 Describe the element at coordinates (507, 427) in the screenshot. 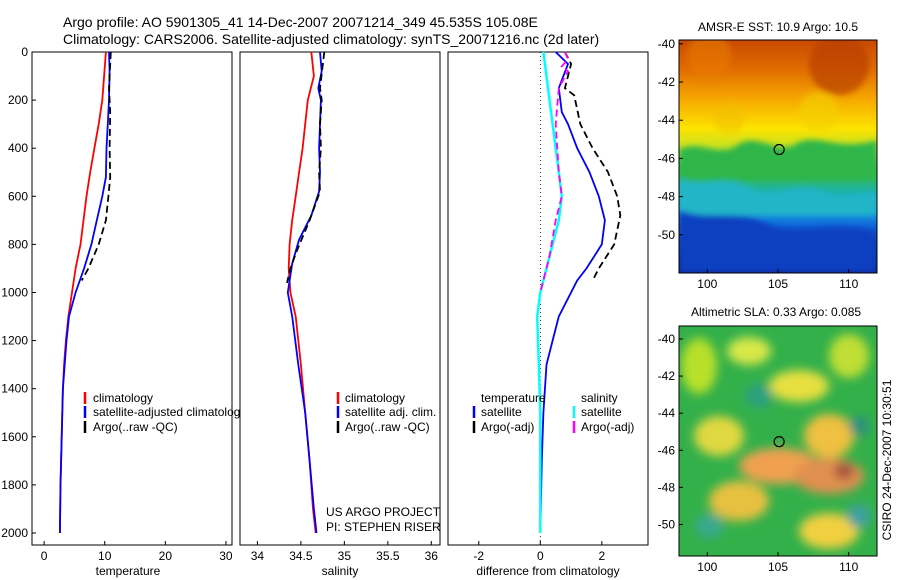

I see `legend-label-temp-argo: Argo(-adj)` at that location.